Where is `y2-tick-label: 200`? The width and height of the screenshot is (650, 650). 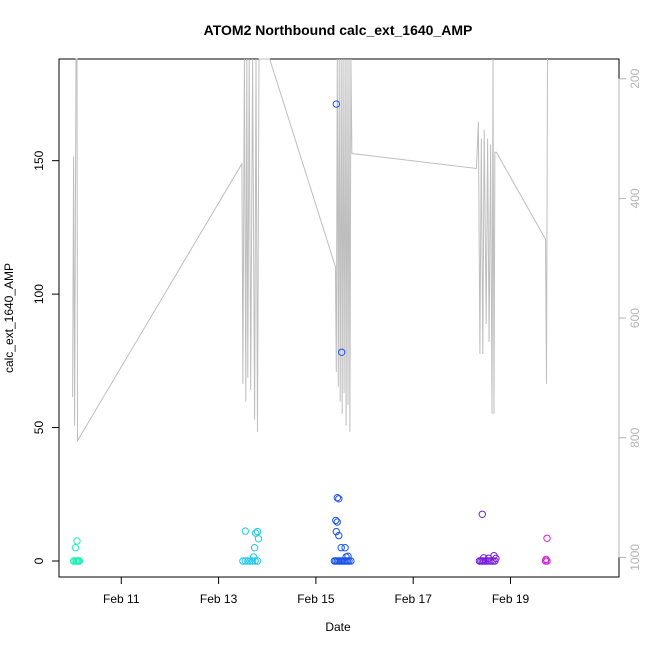 y2-tick-label: 200 is located at coordinates (635, 78).